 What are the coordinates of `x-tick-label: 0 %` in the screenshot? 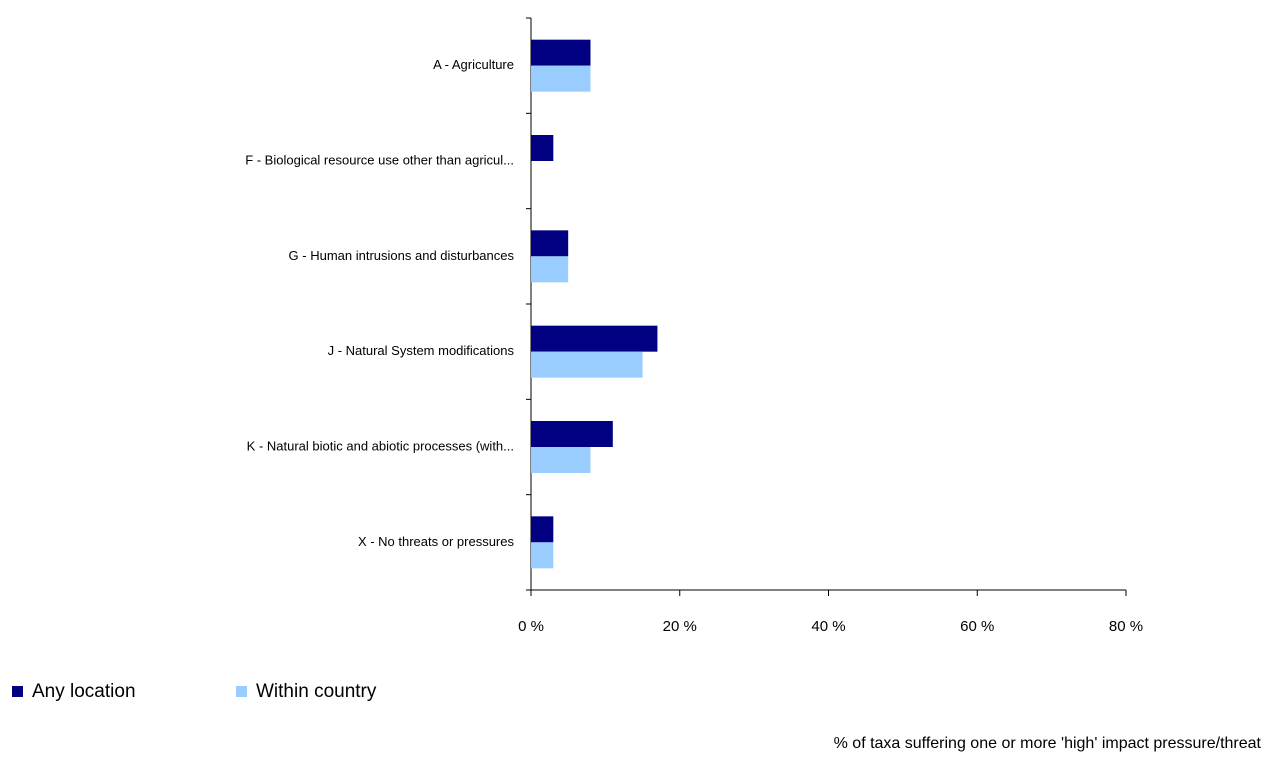 It's located at (531, 626).